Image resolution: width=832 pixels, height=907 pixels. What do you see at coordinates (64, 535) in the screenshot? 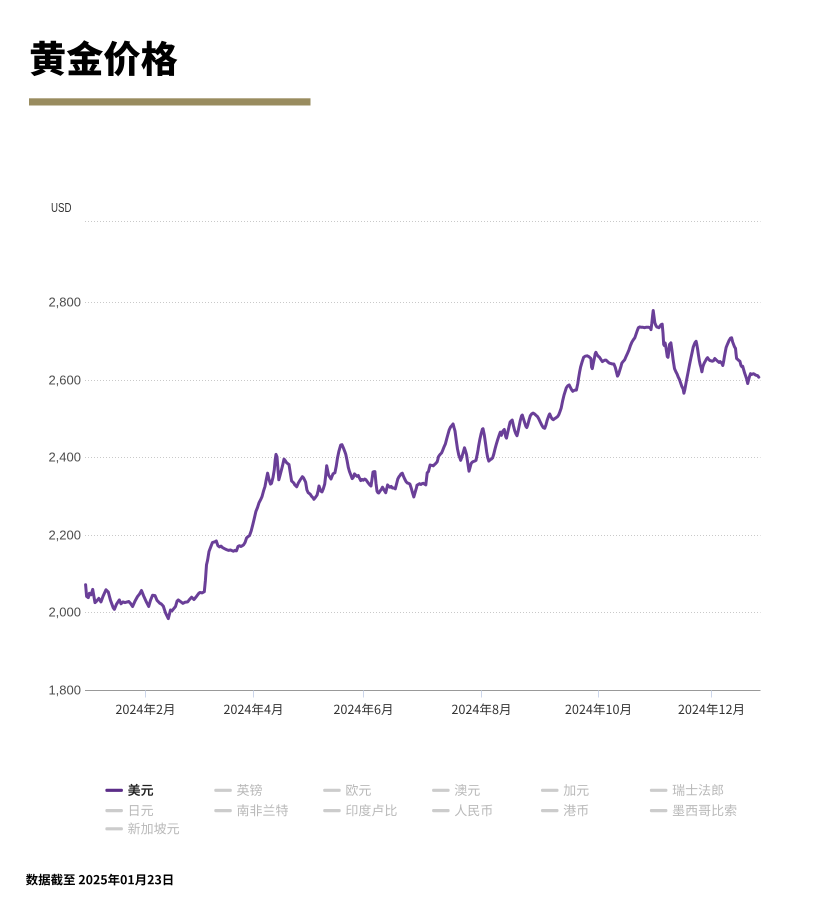
I see `svg-text: 2,200` at bounding box center [64, 535].